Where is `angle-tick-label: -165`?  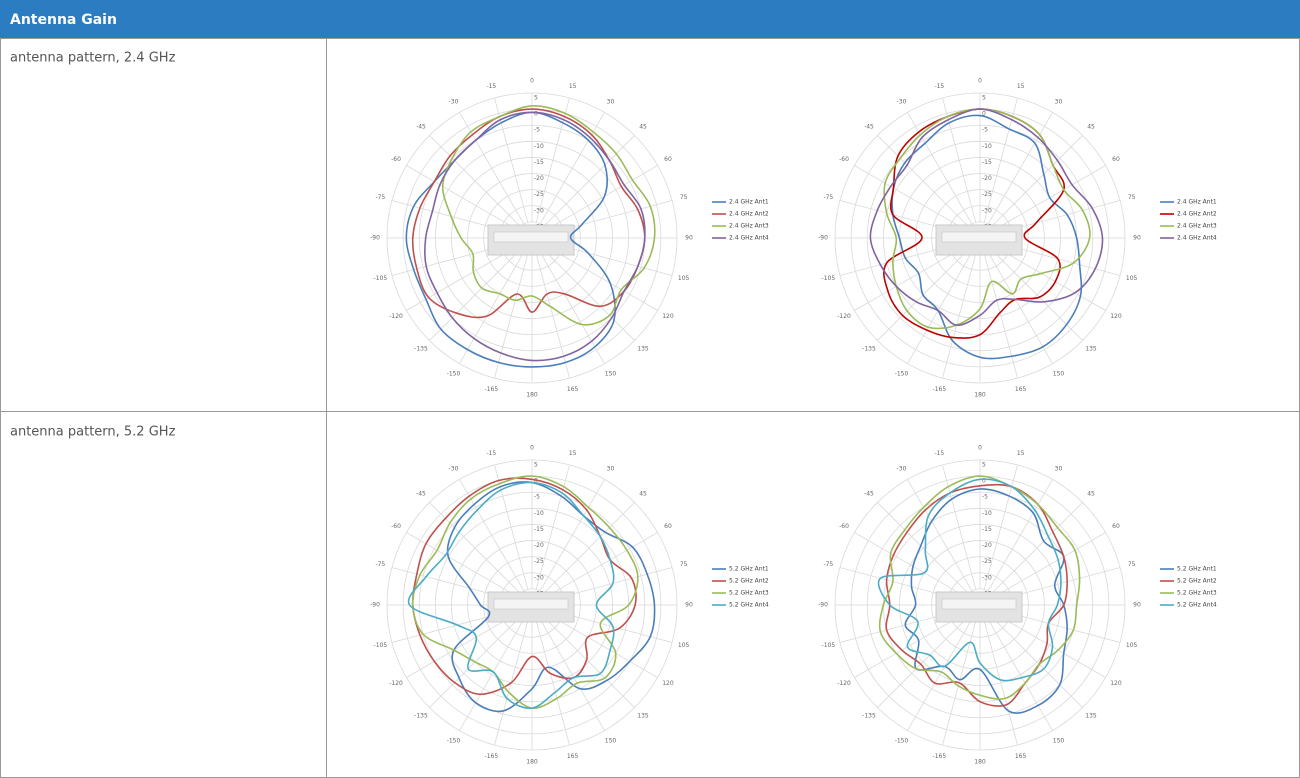
angle-tick-label: -165 is located at coordinates (940, 756).